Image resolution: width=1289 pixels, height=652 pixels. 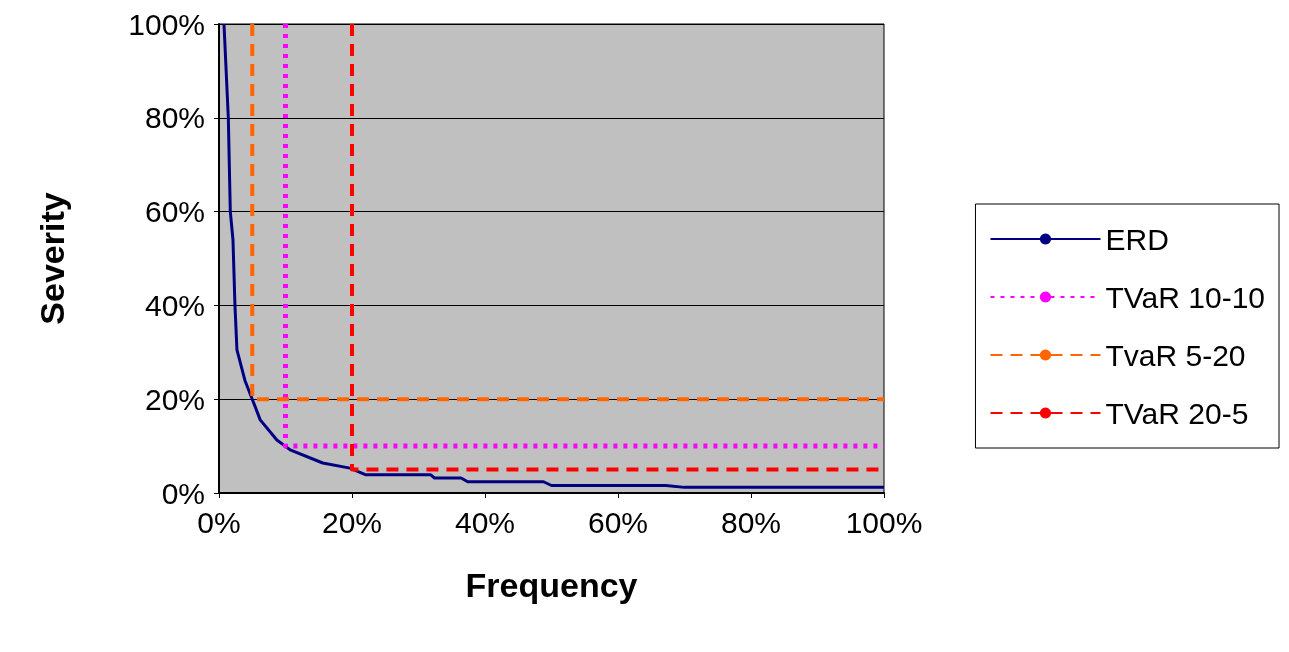 What do you see at coordinates (884, 522) in the screenshot?
I see `x-tick-label: 100%` at bounding box center [884, 522].